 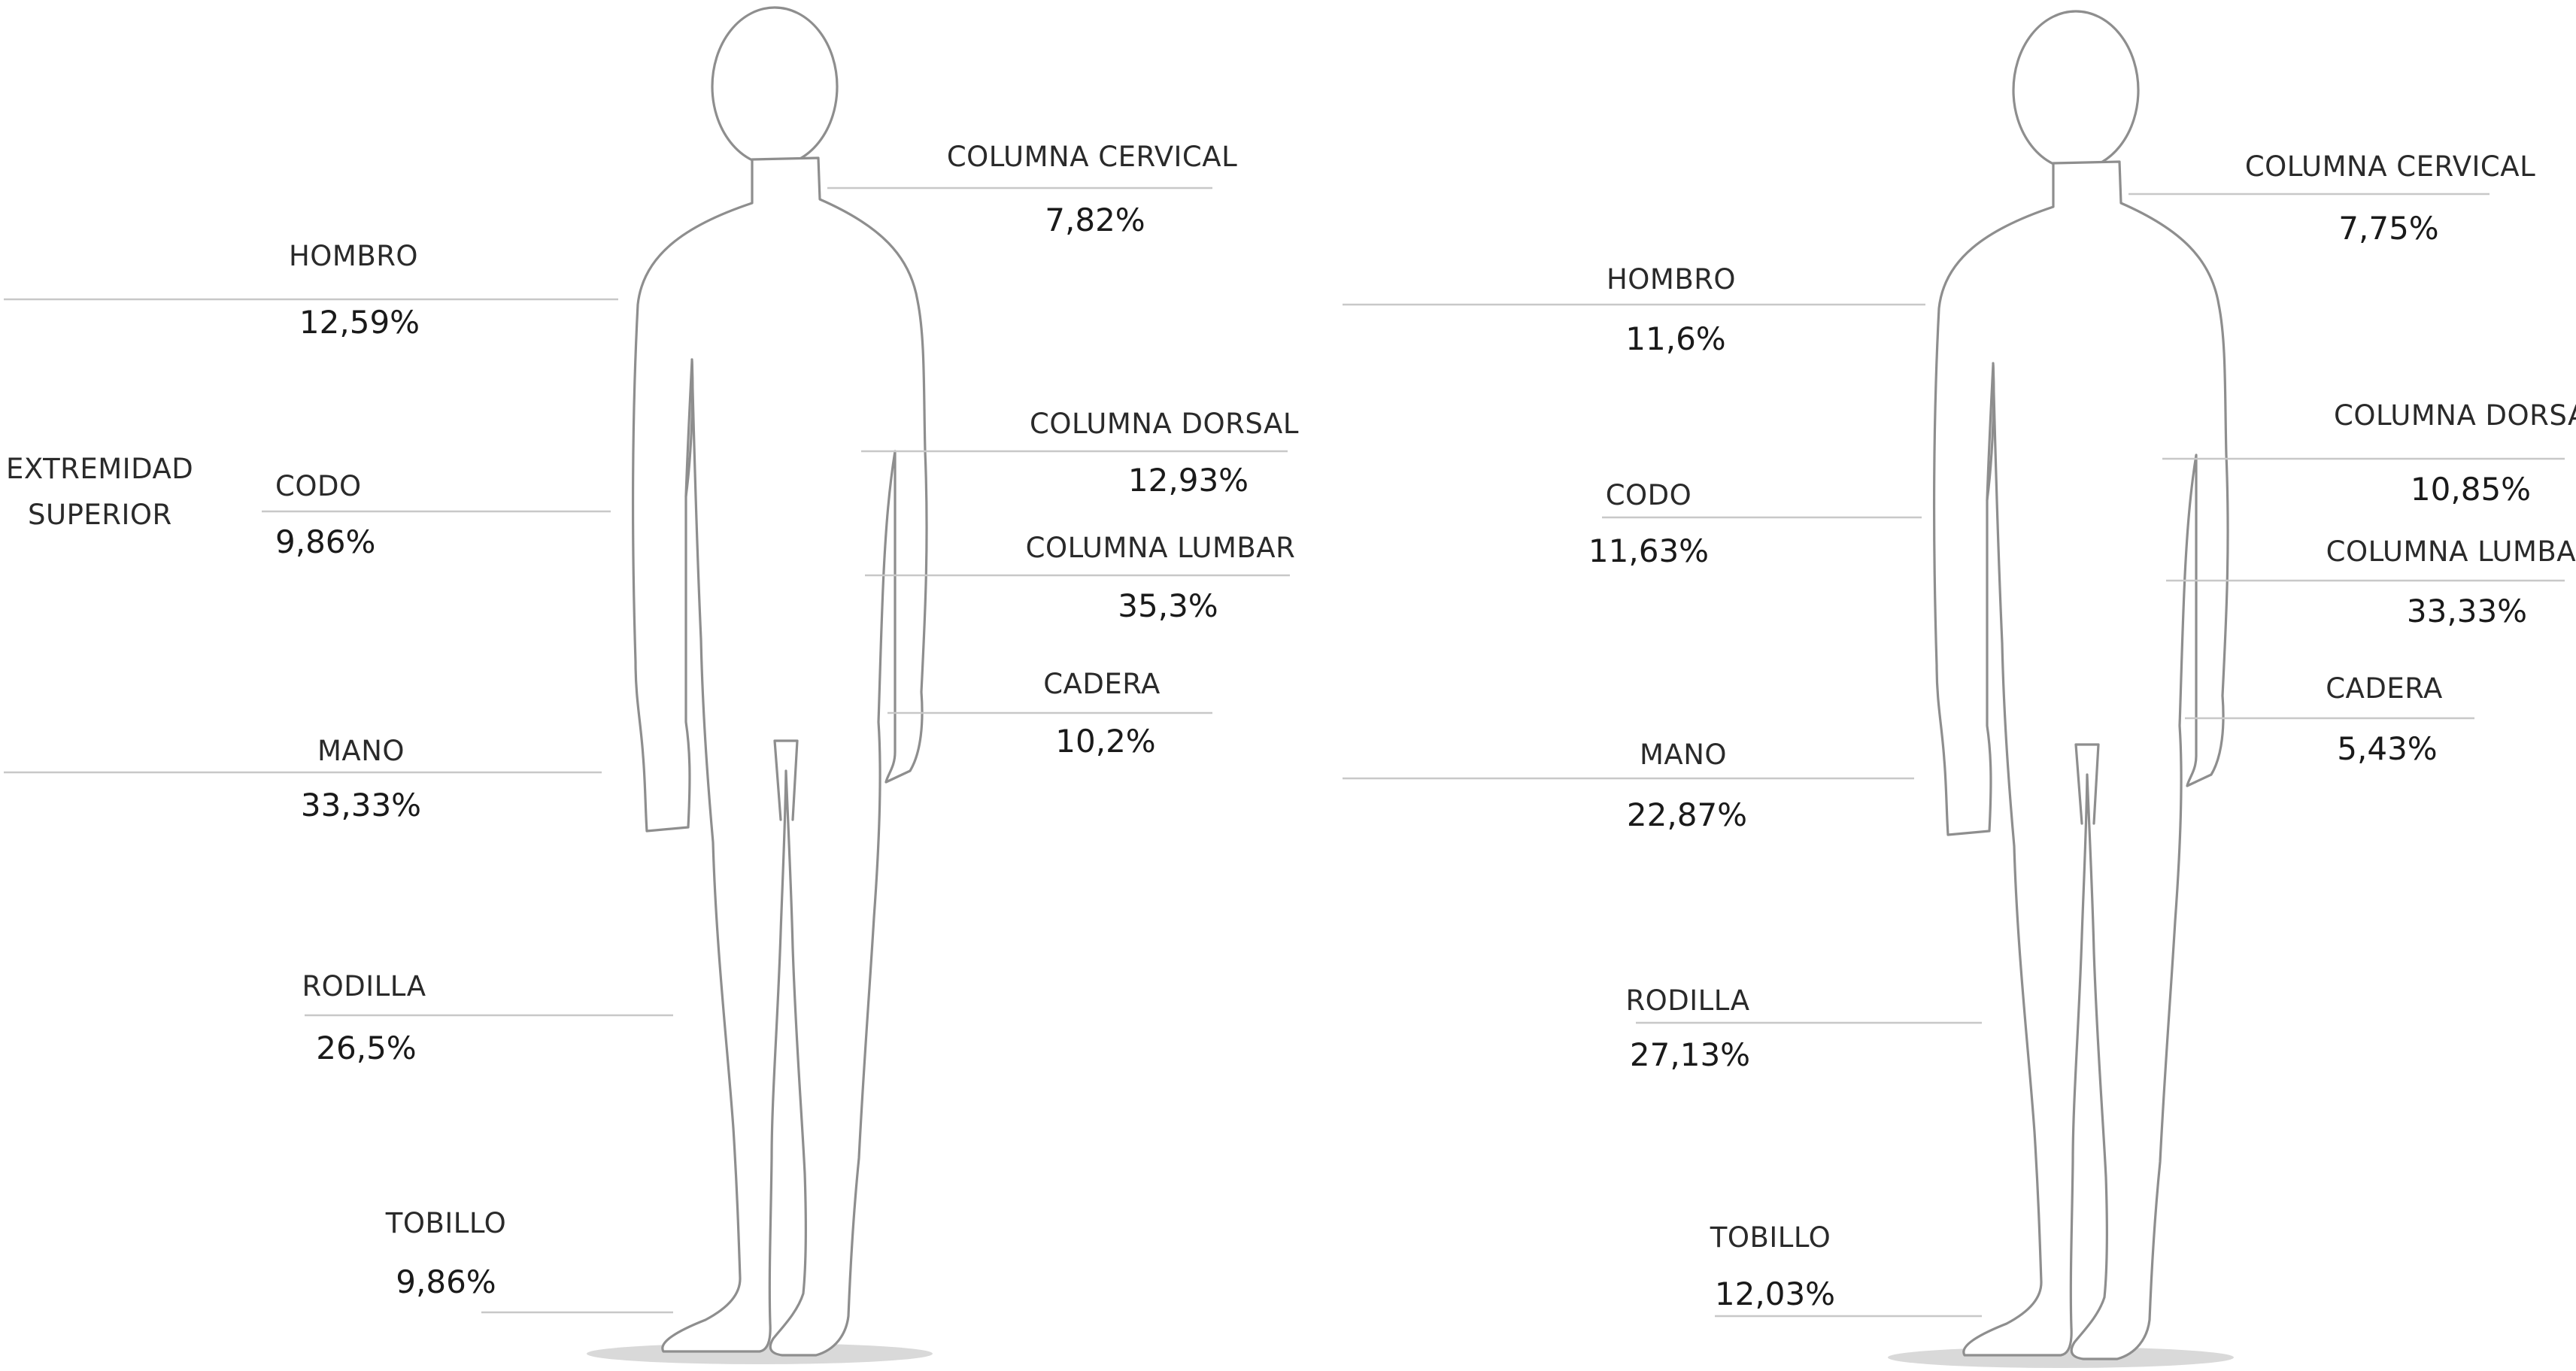 What do you see at coordinates (1092, 157) in the screenshot?
I see `left-cervical-label: COLUMNA CERVICAL` at bounding box center [1092, 157].